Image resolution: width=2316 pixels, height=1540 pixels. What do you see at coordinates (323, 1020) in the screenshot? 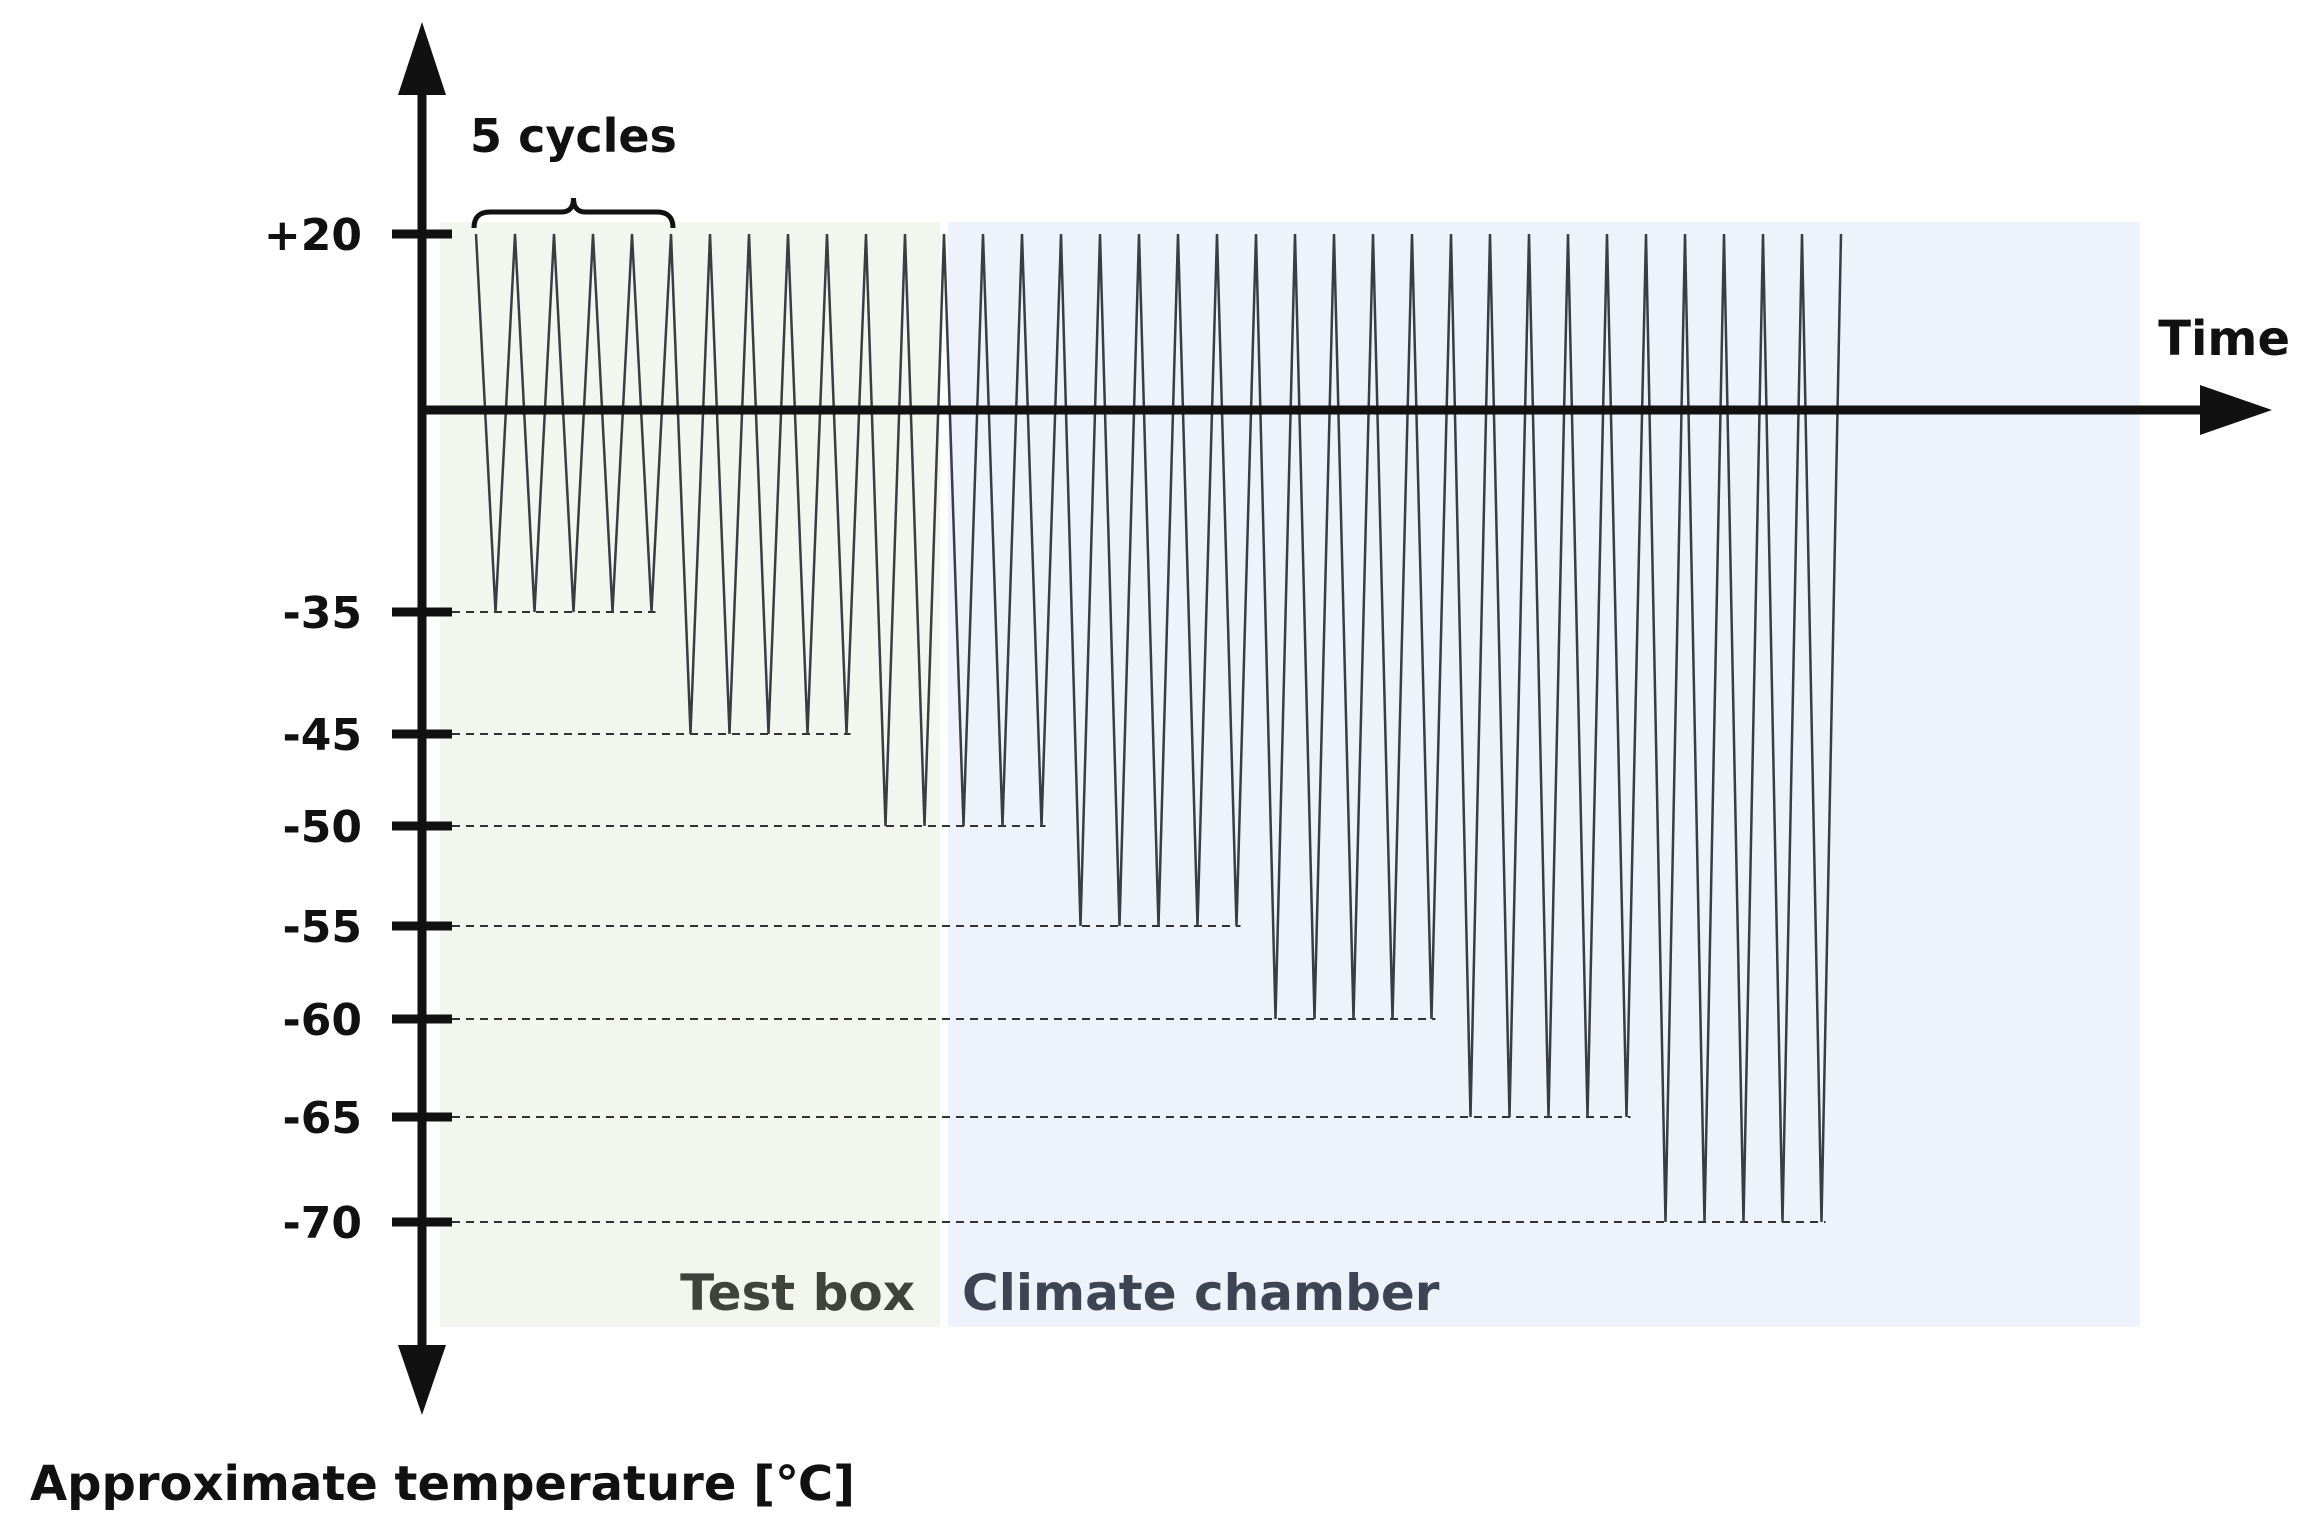
I see `y-tick-label: -60` at bounding box center [323, 1020].